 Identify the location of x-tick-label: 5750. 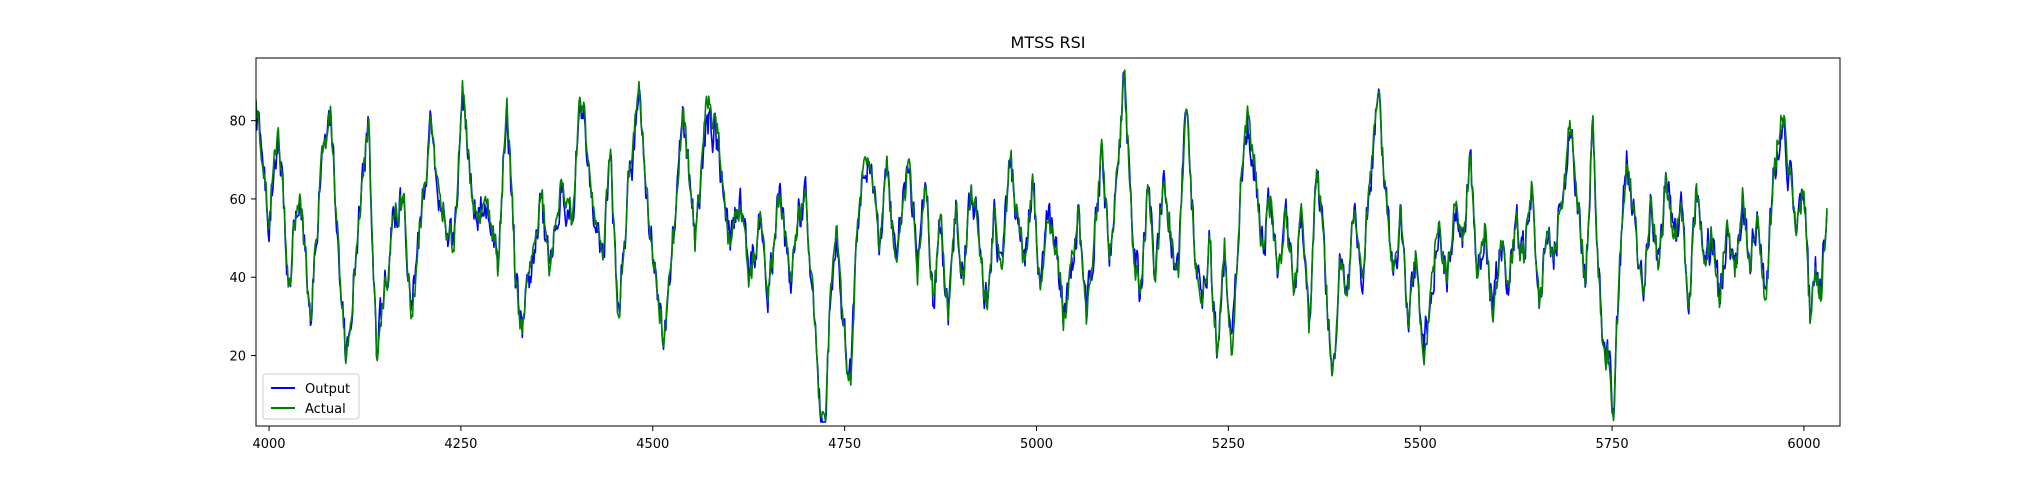
(1612, 444).